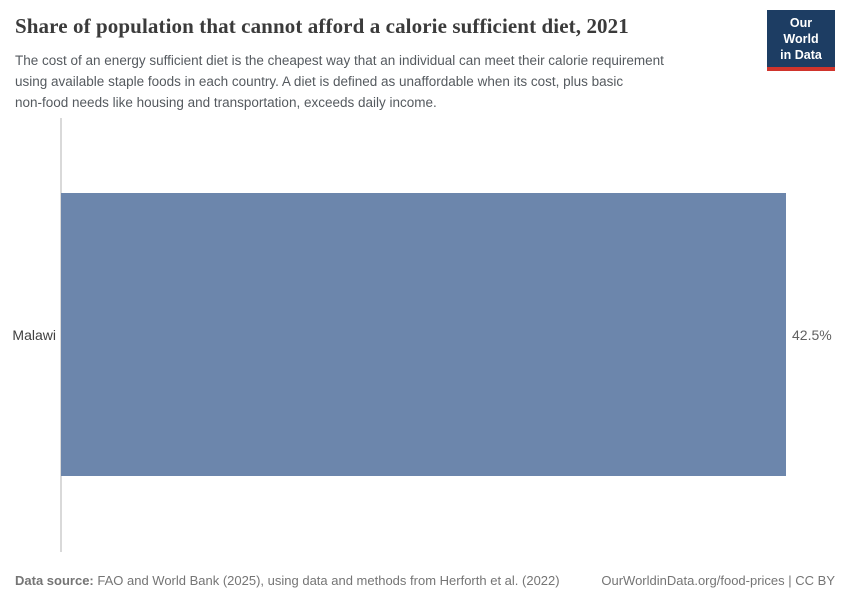  Describe the element at coordinates (718, 580) in the screenshot. I see `owid-license-link: OurWorldinData.org/food-prices | CC BY` at that location.